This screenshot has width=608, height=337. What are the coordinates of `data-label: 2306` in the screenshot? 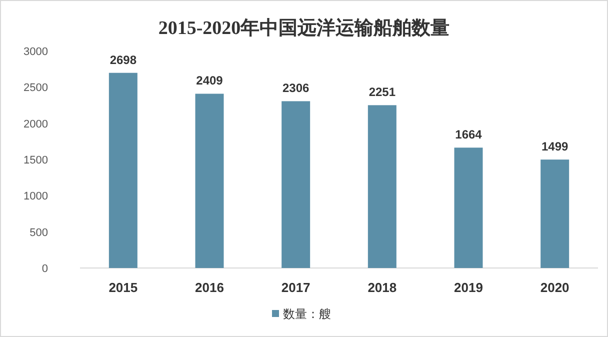 It's located at (296, 88).